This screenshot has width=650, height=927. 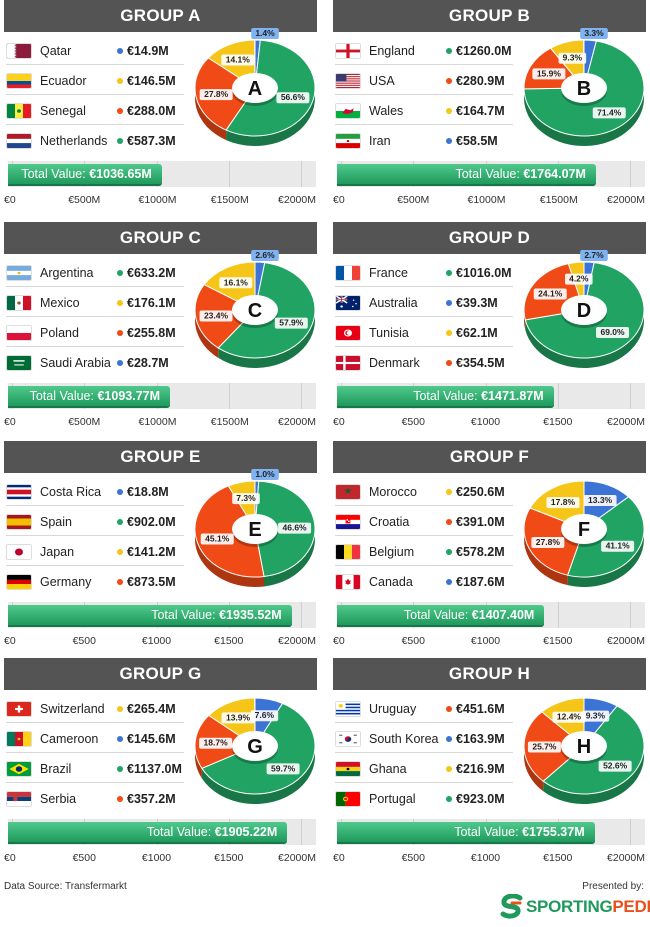 What do you see at coordinates (229, 531) in the screenshot?
I see `pie-slice-red` at bounding box center [229, 531].